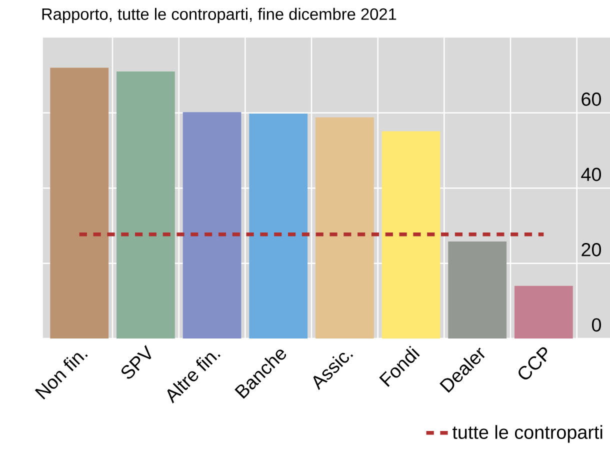 The height and width of the screenshot is (449, 610). Describe the element at coordinates (527, 434) in the screenshot. I see `legend-label: tutte le controparti` at that location.